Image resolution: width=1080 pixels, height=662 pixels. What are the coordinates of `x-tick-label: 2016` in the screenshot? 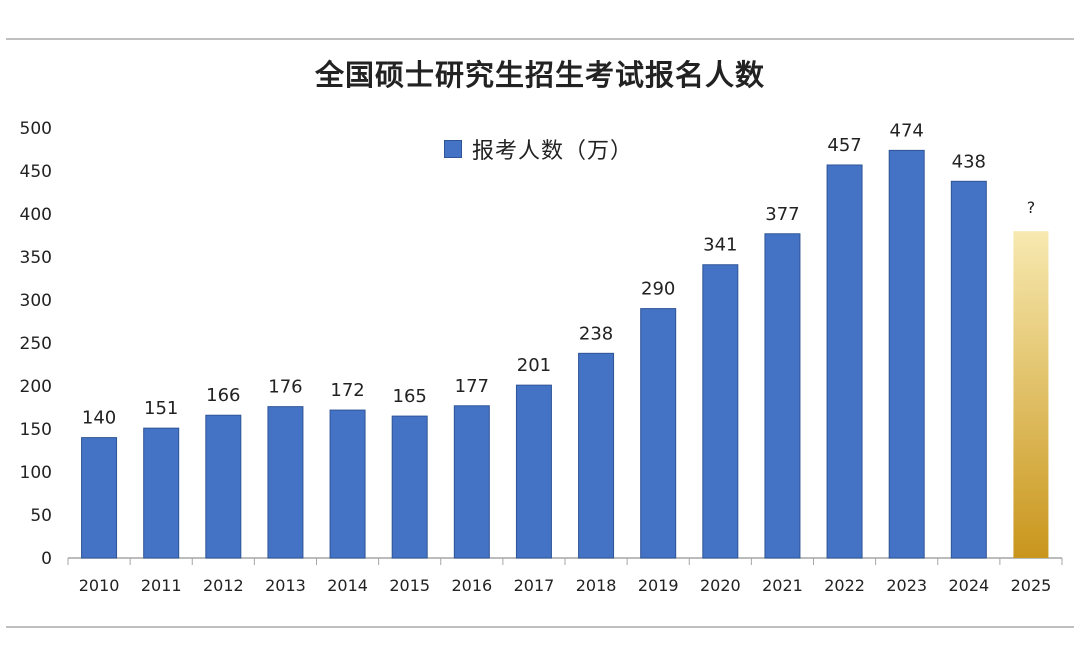 It's located at (471, 585).